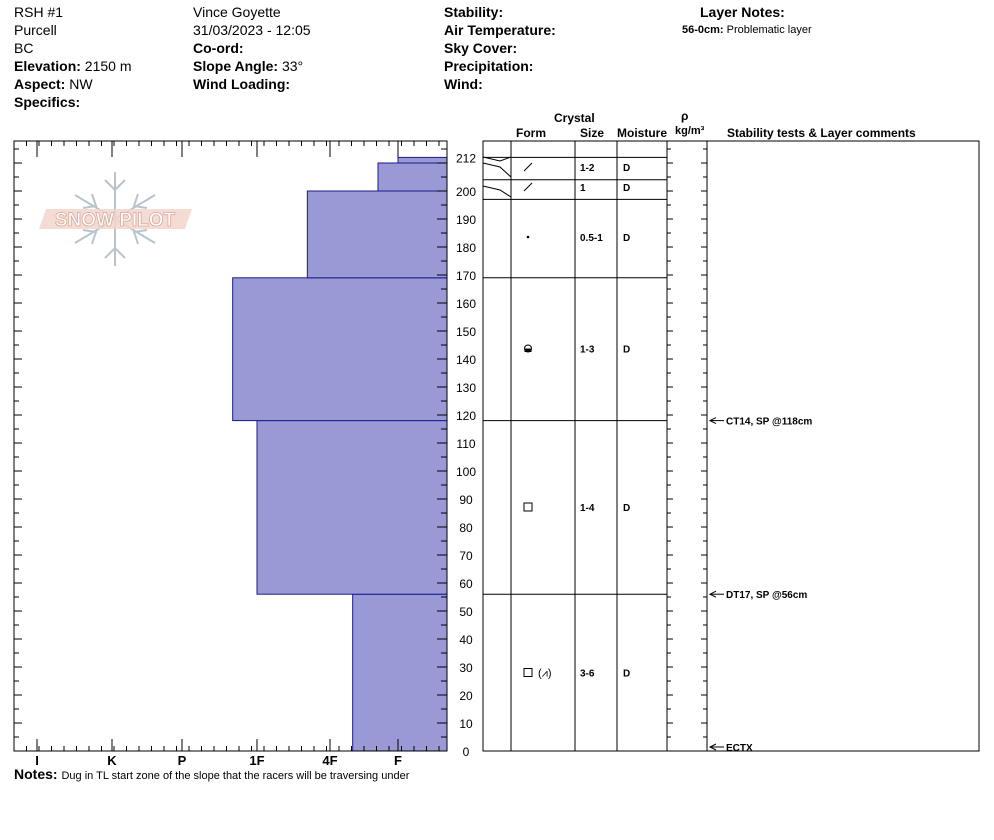 The width and height of the screenshot is (994, 840). Describe the element at coordinates (769, 422) in the screenshot. I see `test-label: CT14, SP @118cm` at that location.